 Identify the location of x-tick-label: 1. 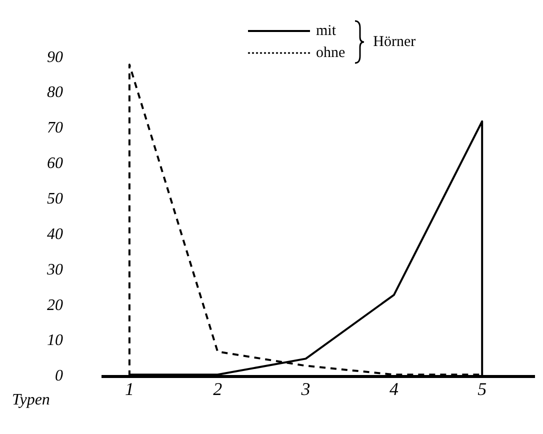
(129, 388).